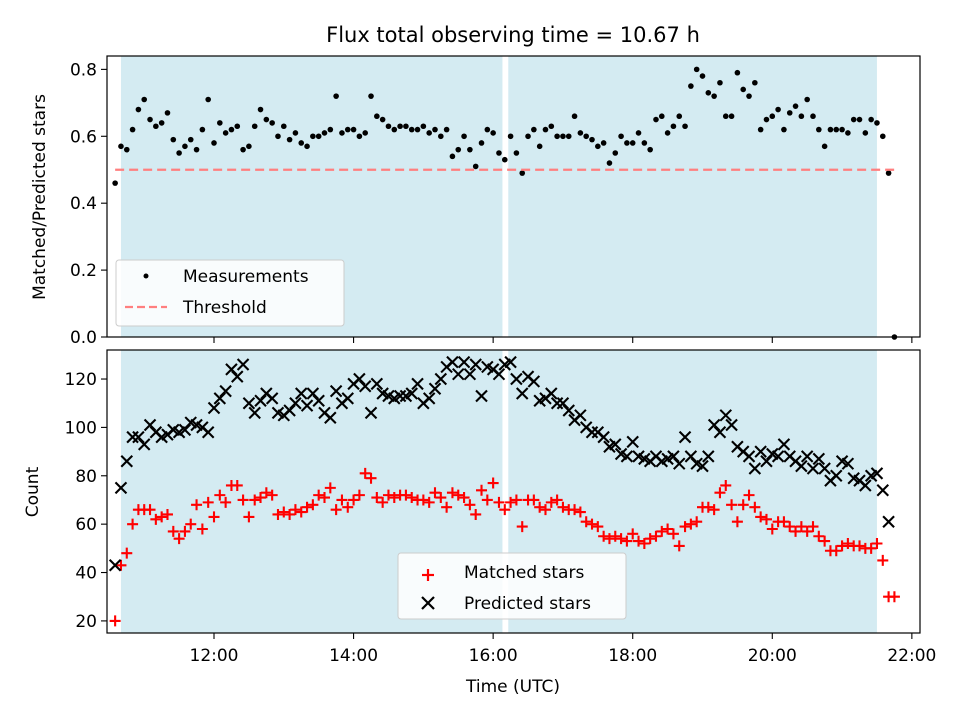  Describe the element at coordinates (563, 649) in the screenshot. I see `bottom-x-ticks: 12:00 14:00 16:00 18:00 20:00 22:00` at that location.